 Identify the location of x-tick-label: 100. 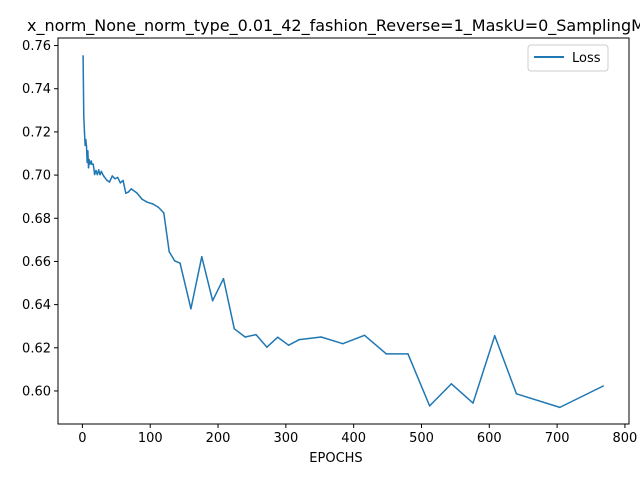
(150, 438).